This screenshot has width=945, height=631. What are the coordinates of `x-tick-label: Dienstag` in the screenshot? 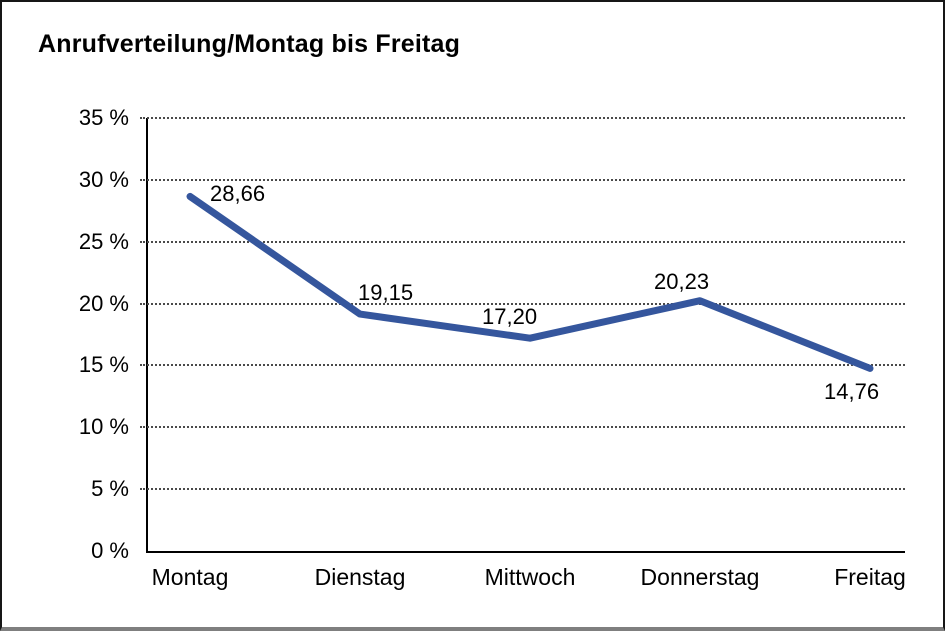 It's located at (360, 577).